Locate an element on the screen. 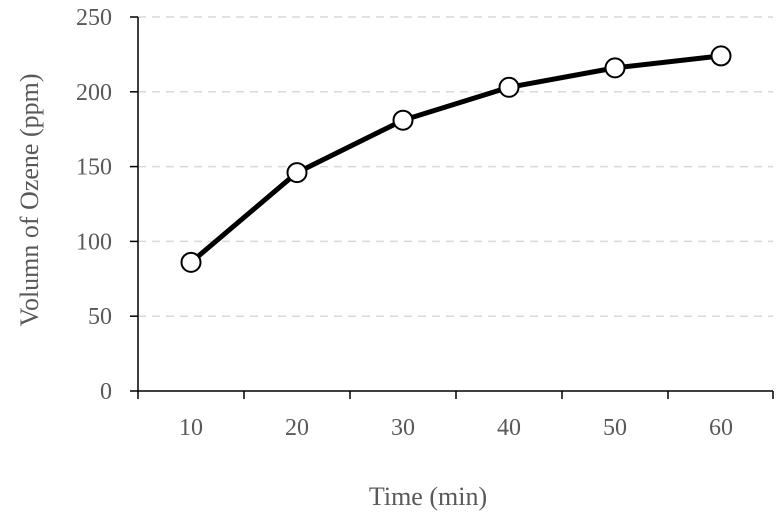  y-axis-title: Volumn of Ozene (ppm) is located at coordinates (29, 200).